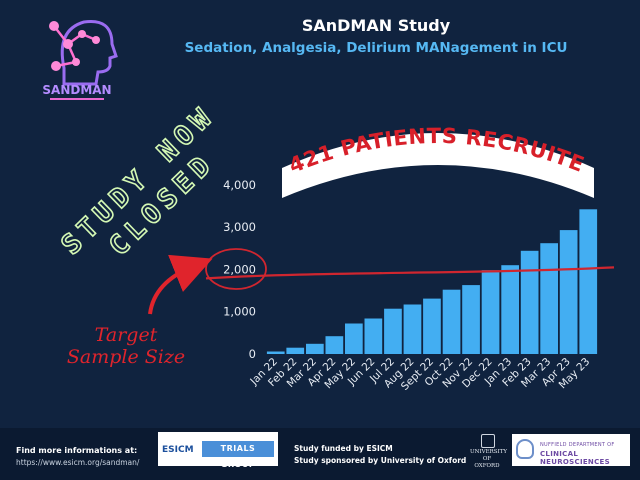  I want to click on find-more-label: Find more informations at:, so click(77, 450).